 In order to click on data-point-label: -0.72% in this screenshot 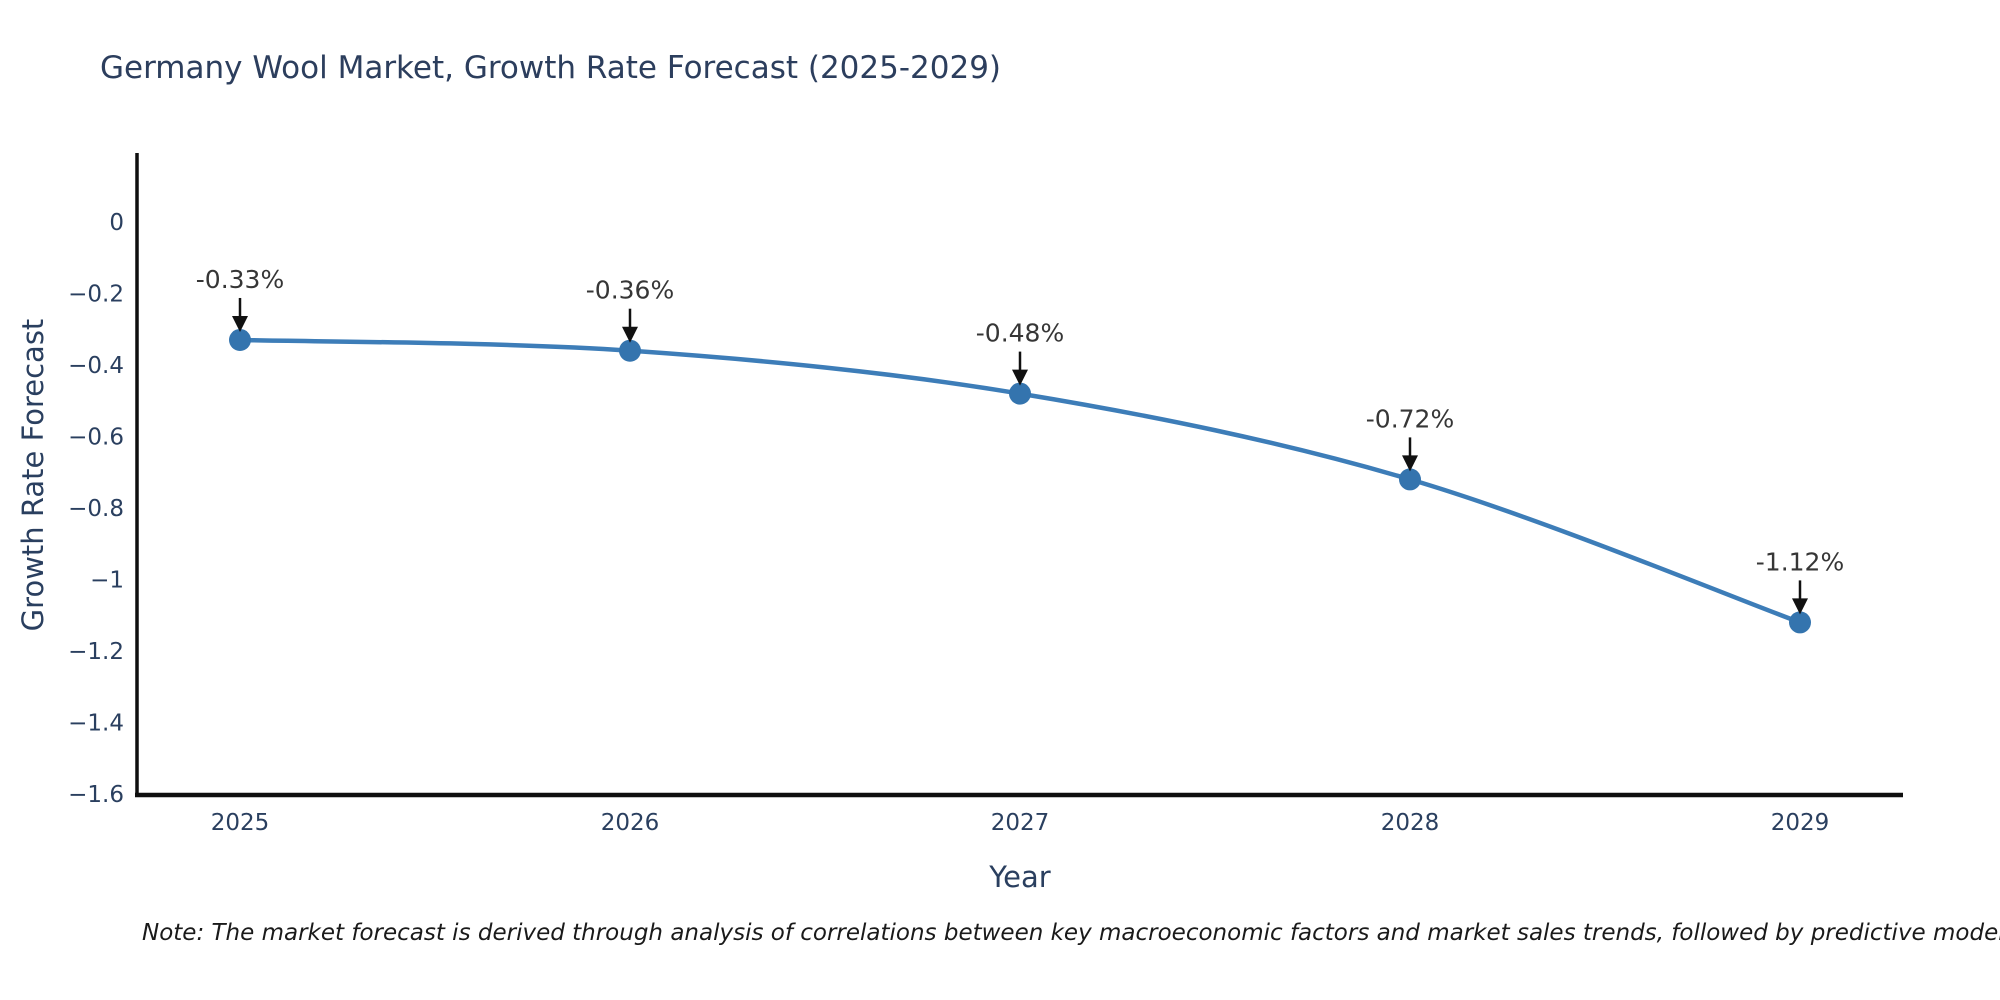, I will do `click(1410, 418)`.